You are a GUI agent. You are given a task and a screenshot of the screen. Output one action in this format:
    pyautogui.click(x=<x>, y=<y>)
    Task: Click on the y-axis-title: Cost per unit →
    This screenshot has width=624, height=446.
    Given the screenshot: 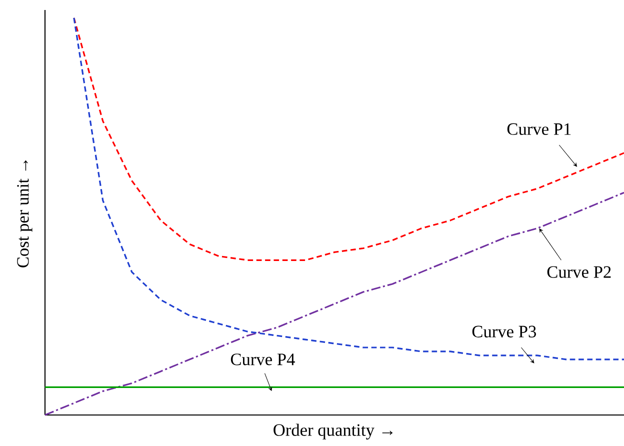 What is the action you would take?
    pyautogui.click(x=24, y=214)
    